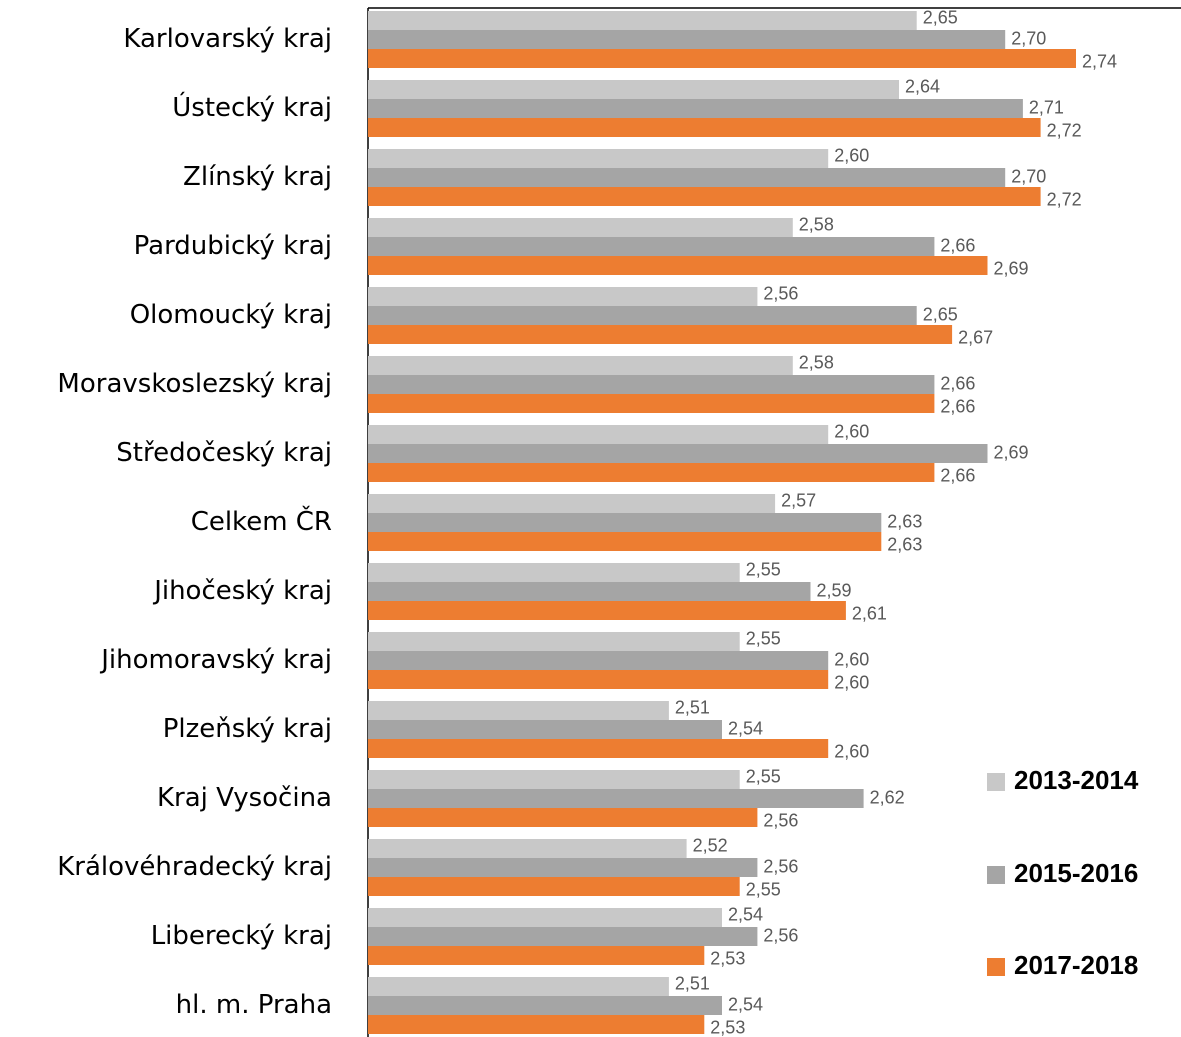 This screenshot has width=1181, height=1037. I want to click on category-label: Kraj Vysočina, so click(244, 798).